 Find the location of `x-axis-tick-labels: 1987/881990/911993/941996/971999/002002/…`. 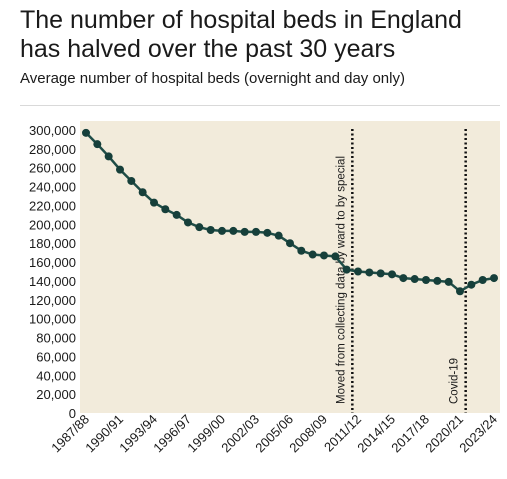

x-axis-tick-labels: 1987/881990/911993/941996/971999/002002/… is located at coordinates (274, 434).